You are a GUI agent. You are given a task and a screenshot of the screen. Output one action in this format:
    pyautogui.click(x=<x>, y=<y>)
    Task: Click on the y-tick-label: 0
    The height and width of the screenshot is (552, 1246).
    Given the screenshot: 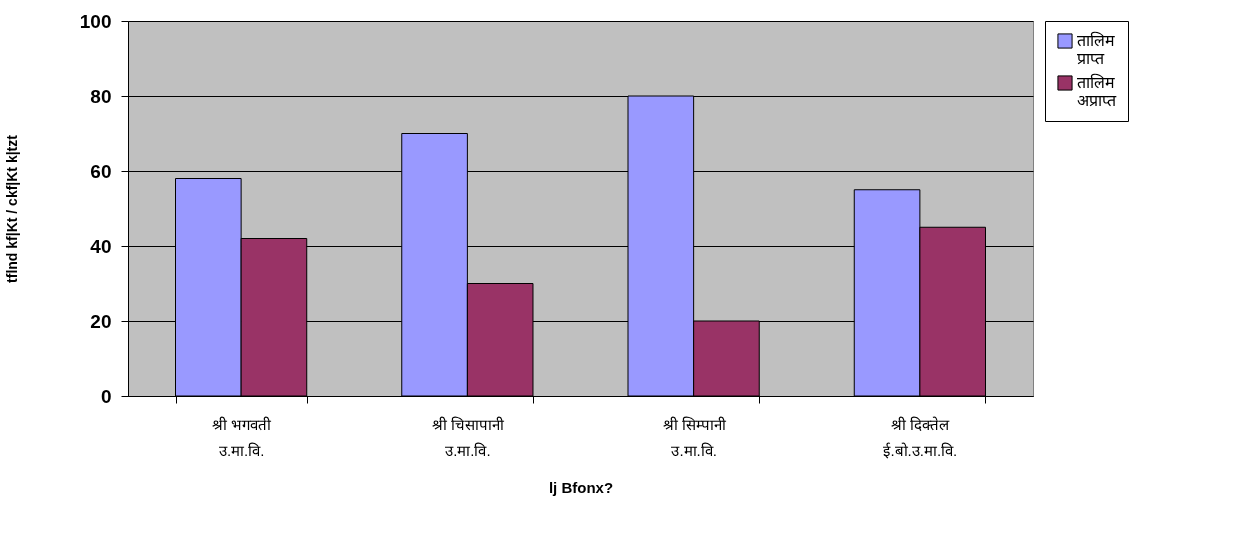 What is the action you would take?
    pyautogui.click(x=106, y=396)
    